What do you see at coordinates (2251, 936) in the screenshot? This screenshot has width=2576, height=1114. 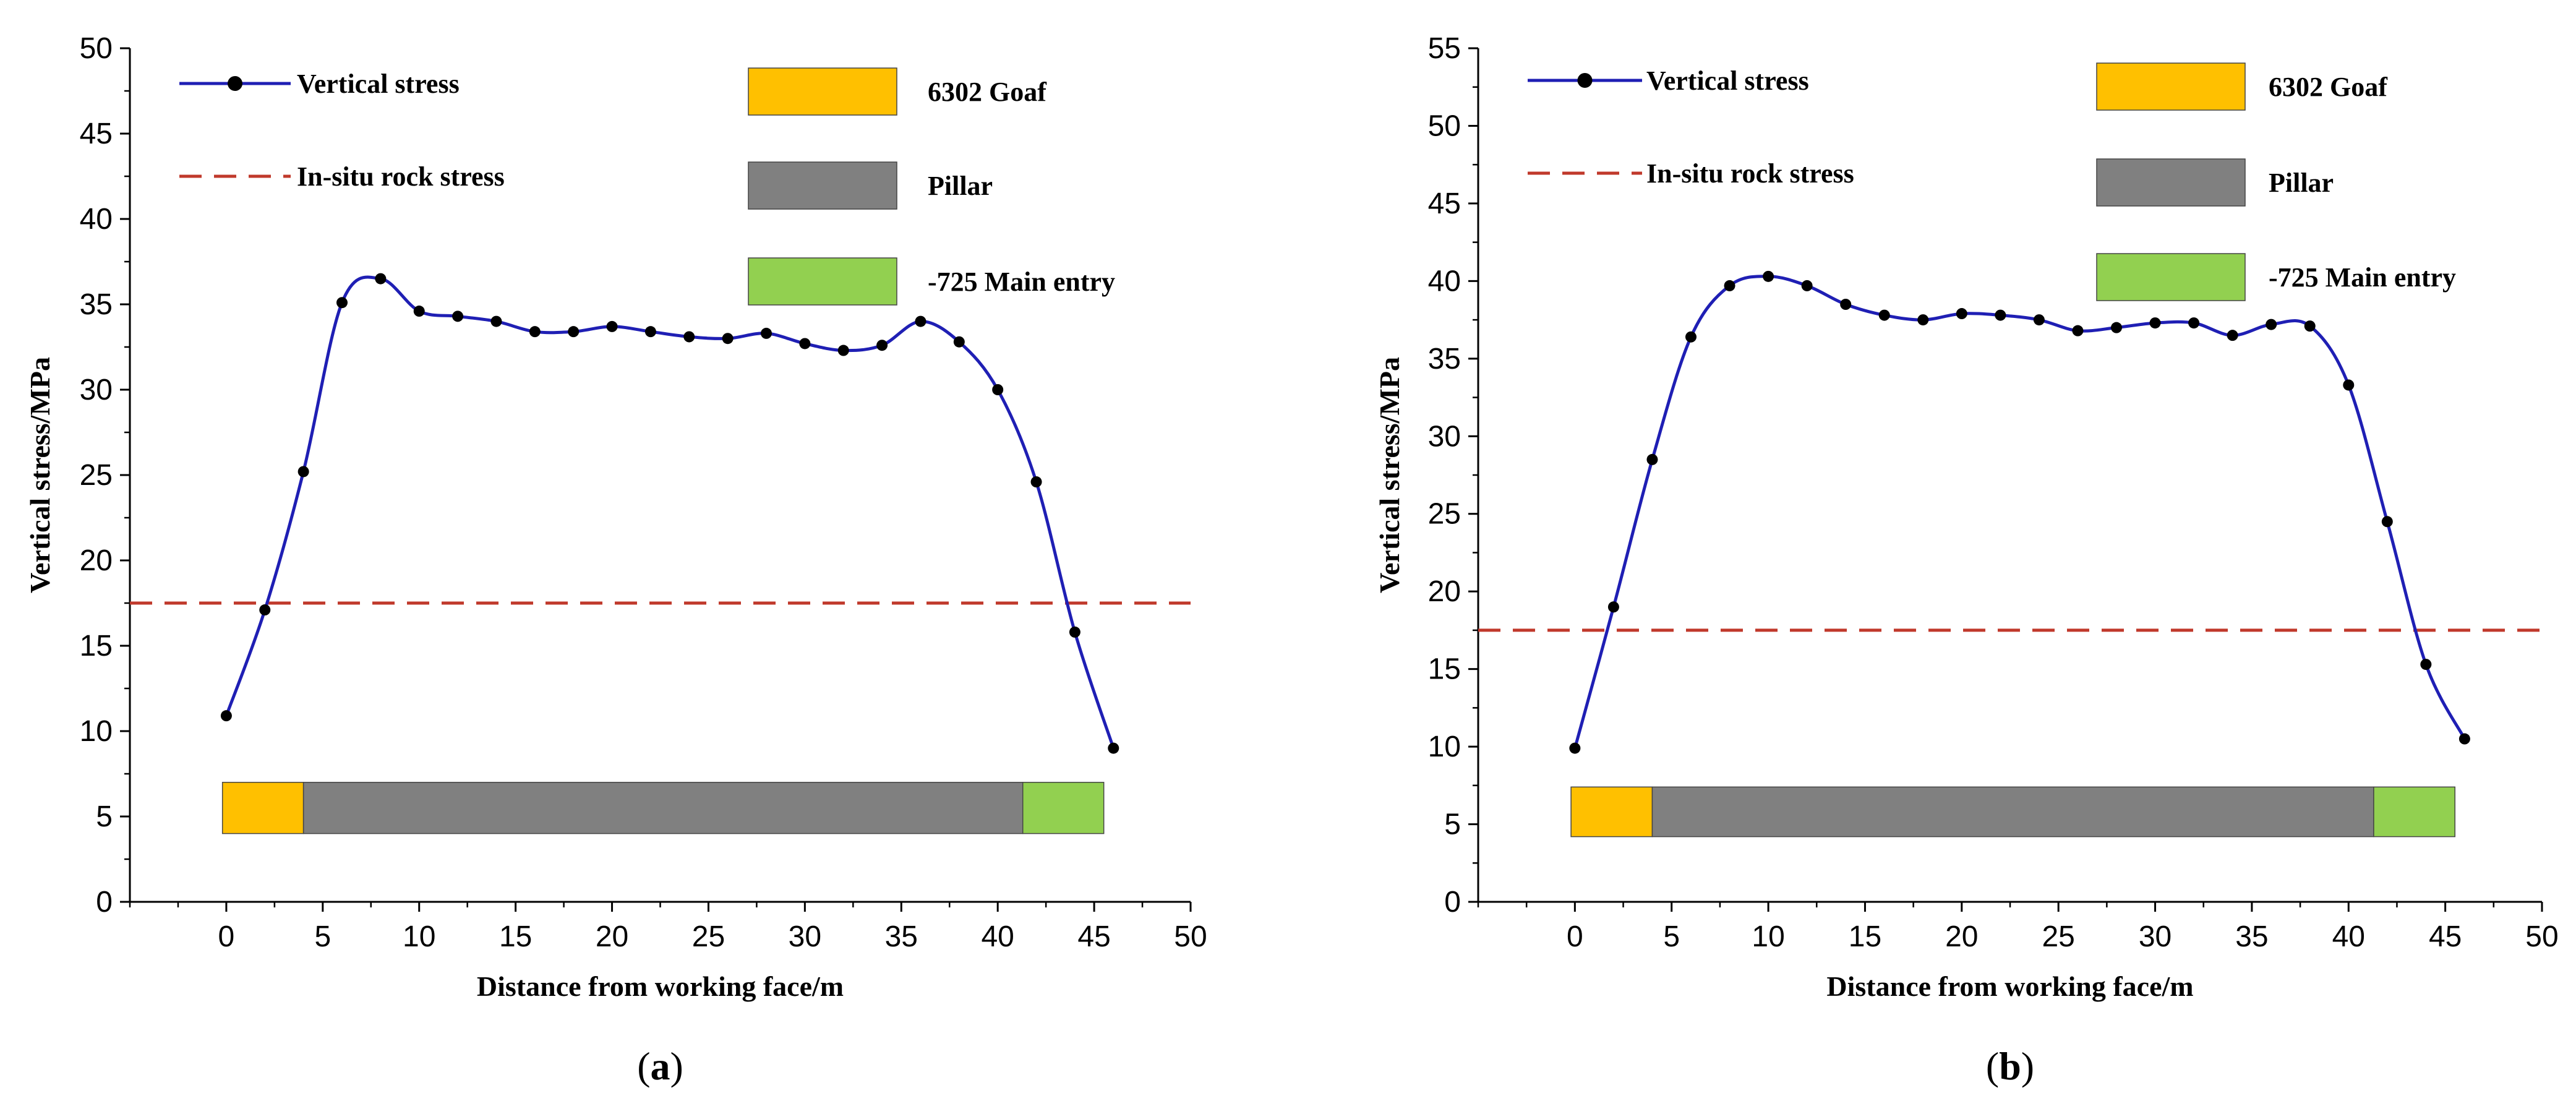 I see `x-tick-label: 35` at bounding box center [2251, 936].